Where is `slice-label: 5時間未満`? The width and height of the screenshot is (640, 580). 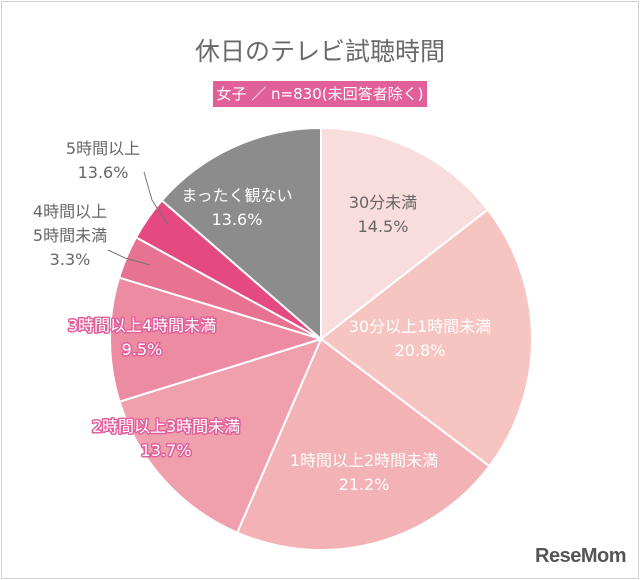 slice-label: 5時間未満 is located at coordinates (70, 235).